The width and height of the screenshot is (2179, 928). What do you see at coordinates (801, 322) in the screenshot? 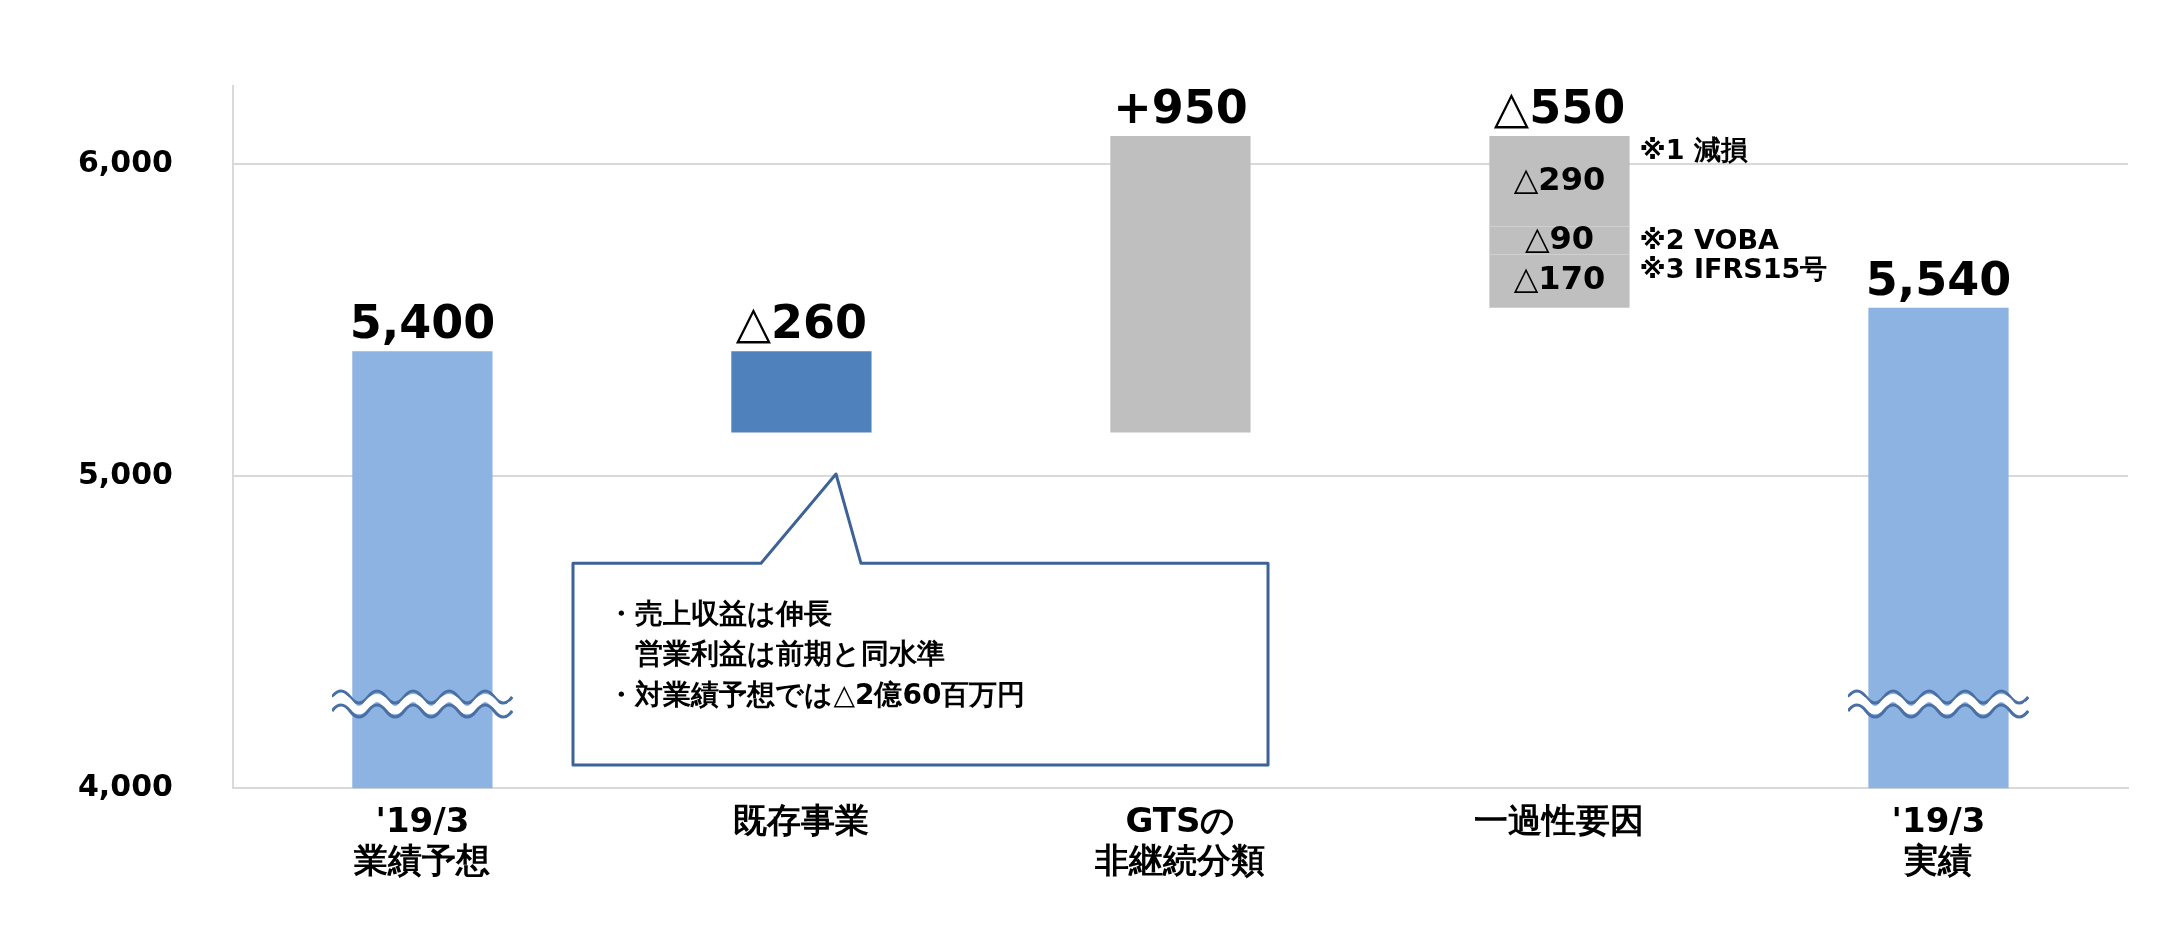
I see `data-label: △260` at bounding box center [801, 322].